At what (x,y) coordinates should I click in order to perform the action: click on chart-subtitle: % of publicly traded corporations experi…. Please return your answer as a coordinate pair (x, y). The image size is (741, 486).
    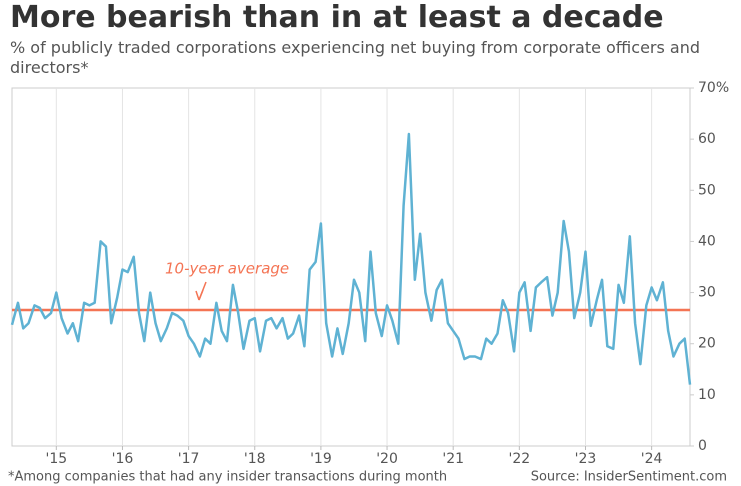
    Looking at the image, I should click on (355, 57).